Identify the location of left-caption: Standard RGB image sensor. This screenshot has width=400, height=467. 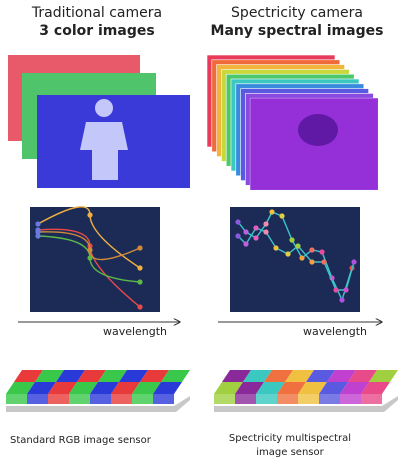
(81, 440).